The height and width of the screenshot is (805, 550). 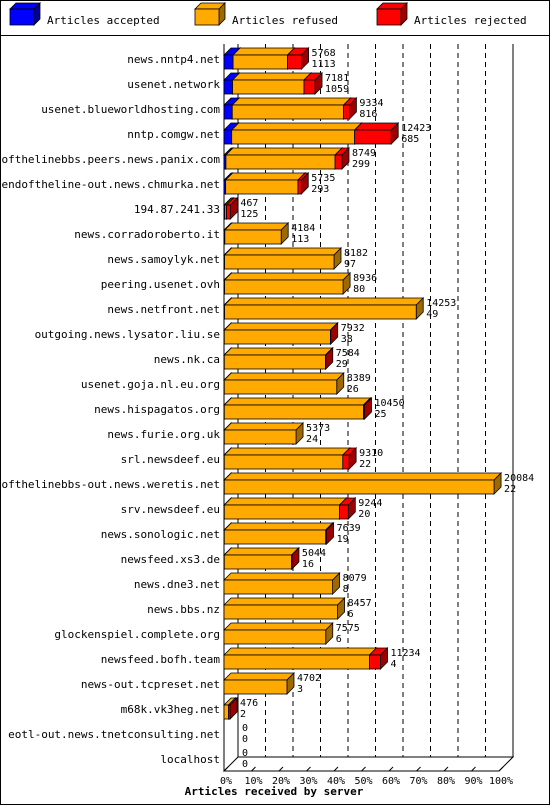 I want to click on category-label: news.furie.org.uk, so click(x=163, y=434).